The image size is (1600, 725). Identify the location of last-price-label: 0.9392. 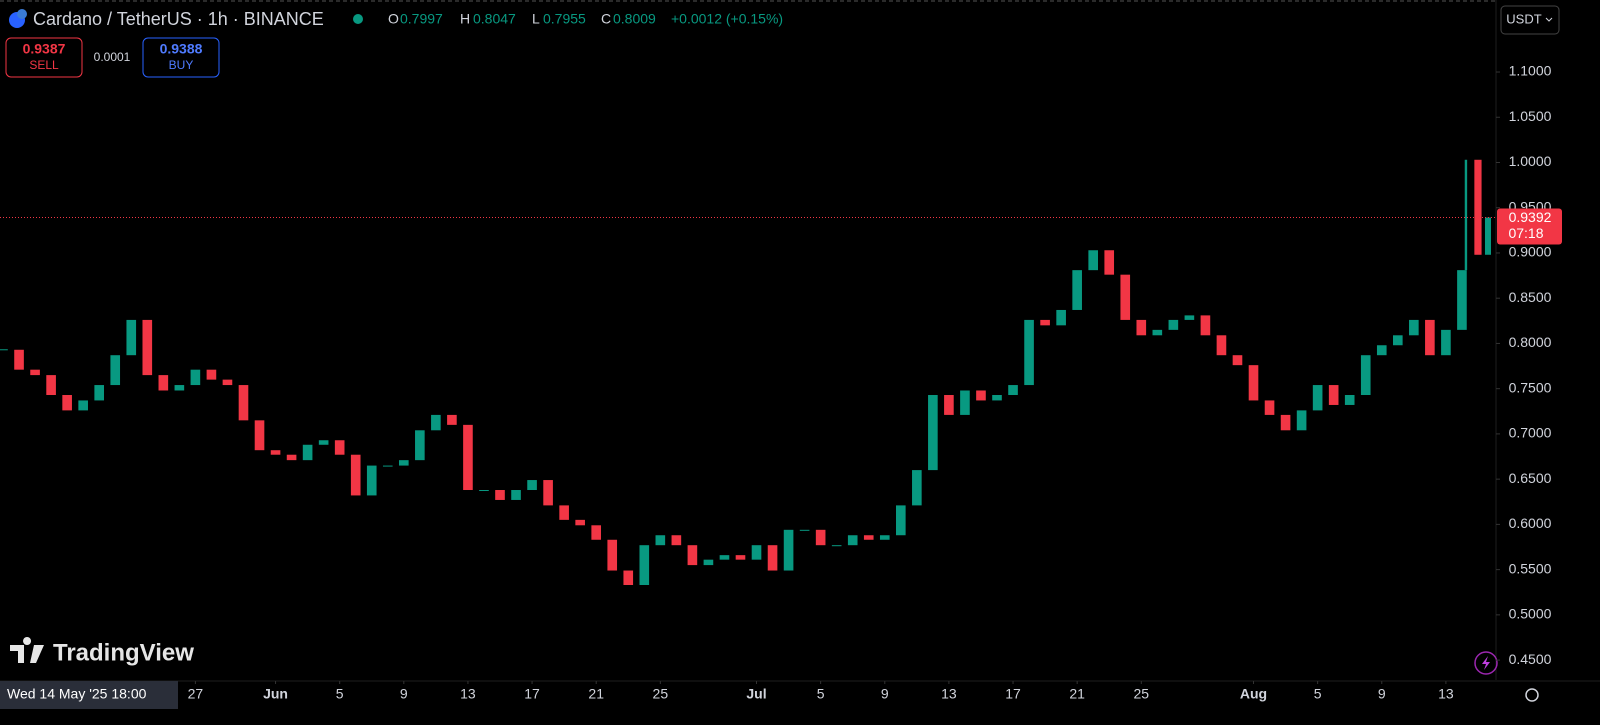
(1530, 217).